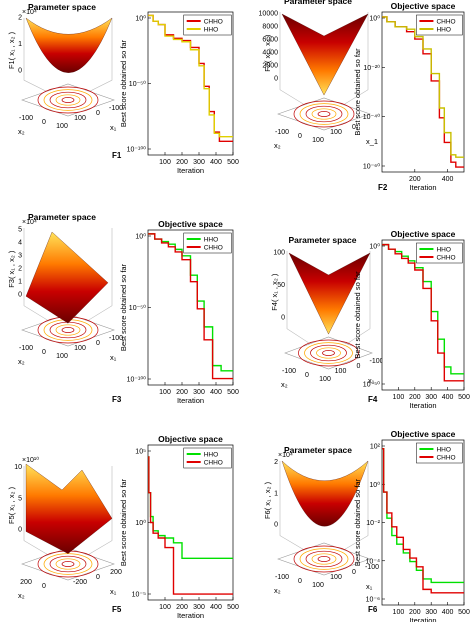  I want to click on function-label: F2, so click(383, 187).